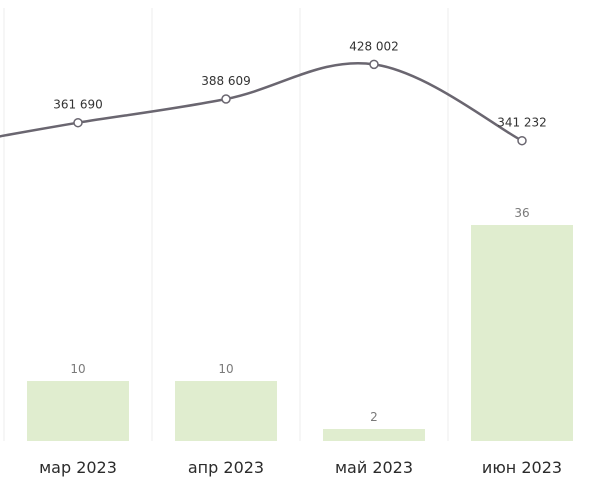 The width and height of the screenshot is (590, 497). Describe the element at coordinates (374, 467) in the screenshot. I see `x-tick-label: май 2023` at that location.